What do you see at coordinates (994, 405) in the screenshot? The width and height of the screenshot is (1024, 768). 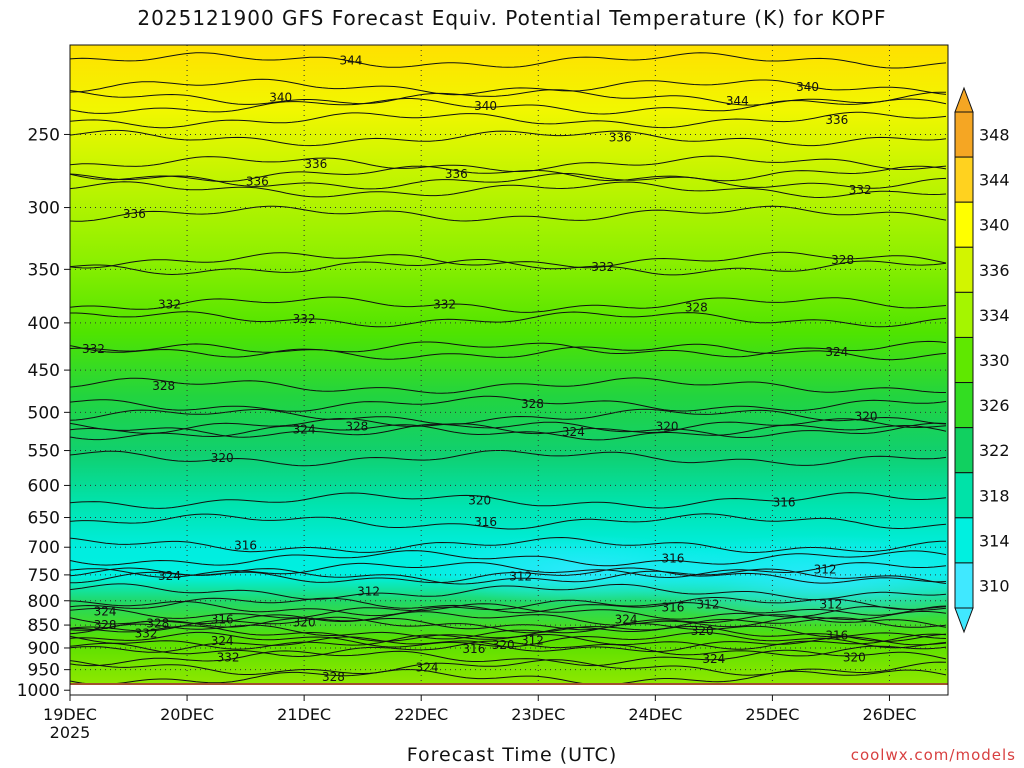 I see `colorbar-label: 326` at bounding box center [994, 405].